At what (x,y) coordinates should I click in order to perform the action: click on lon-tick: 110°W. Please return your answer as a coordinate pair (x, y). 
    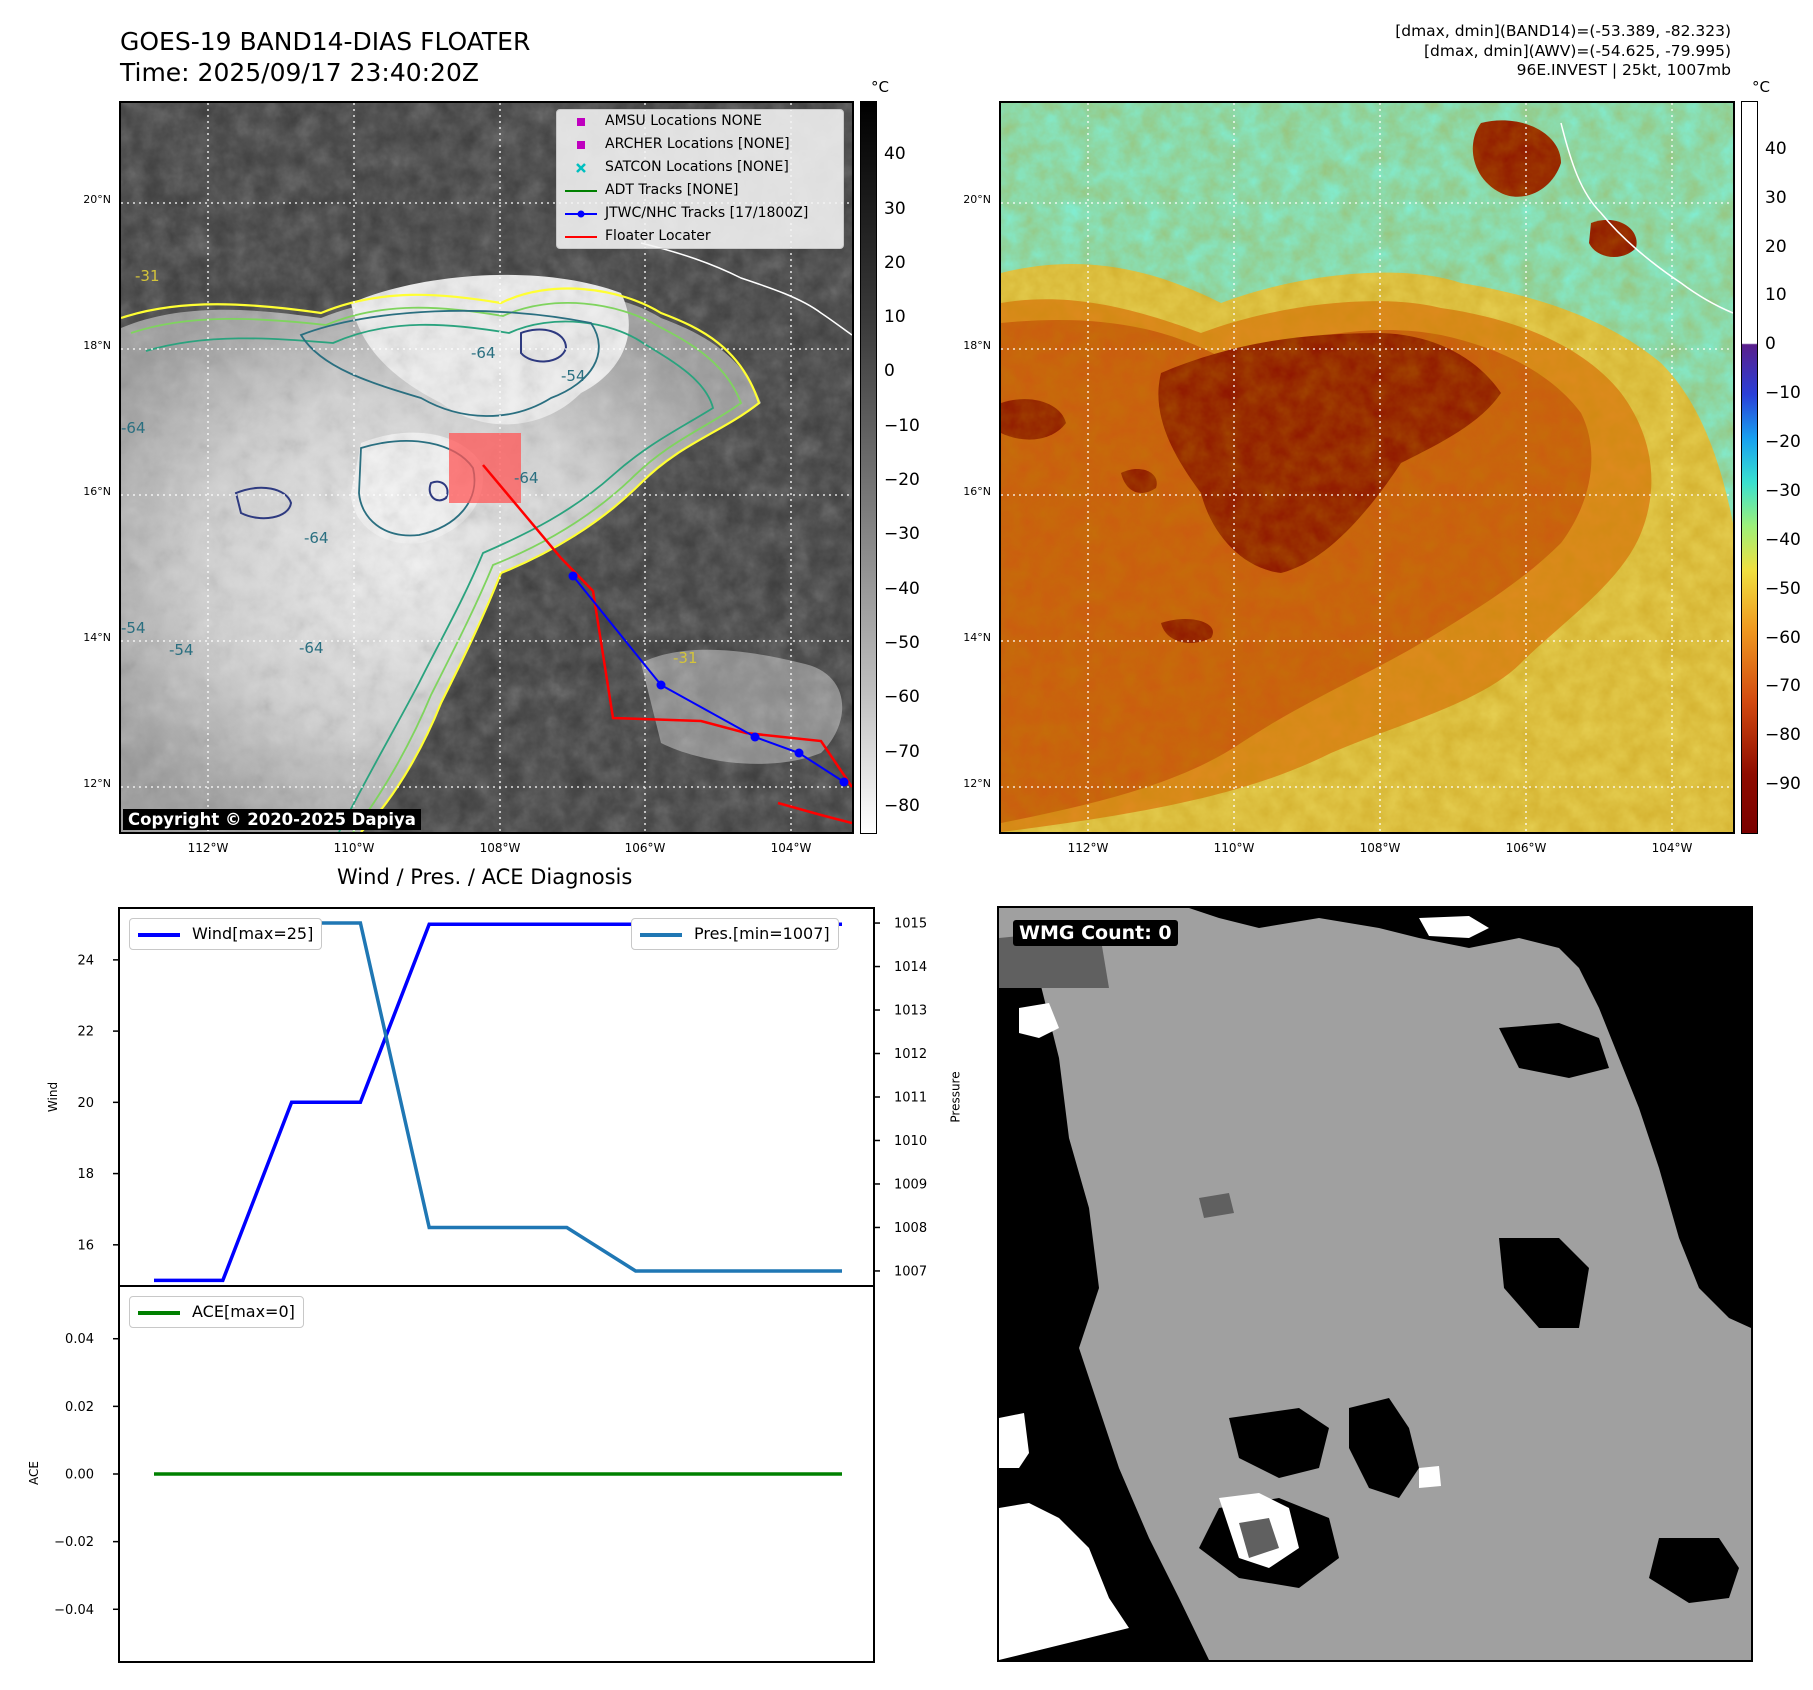
    Looking at the image, I should click on (354, 848).